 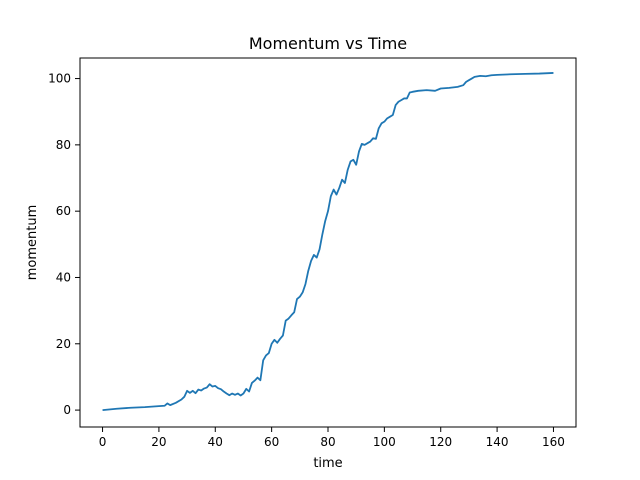 I want to click on x-tick-label: 120, so click(x=440, y=442).